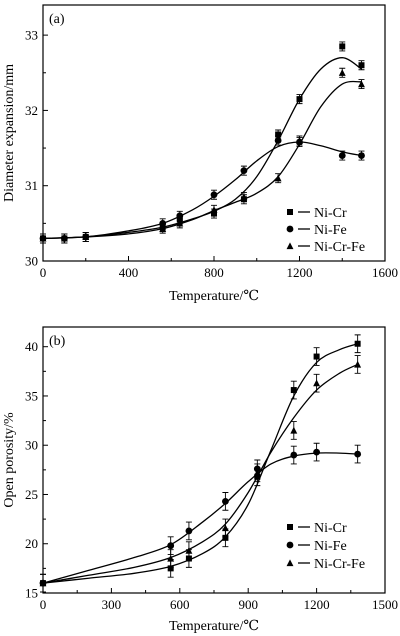 This screenshot has width=400, height=636. I want to click on y-tick-label: 35, so click(31, 395).